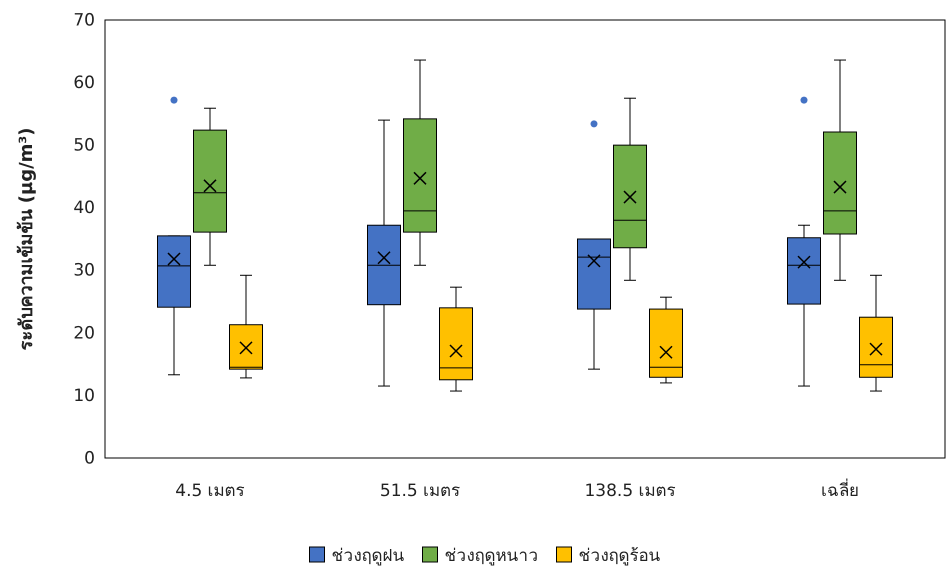 This screenshot has height=572, width=949. I want to click on x-tick-label: 138.5 เมตร, so click(630, 491).